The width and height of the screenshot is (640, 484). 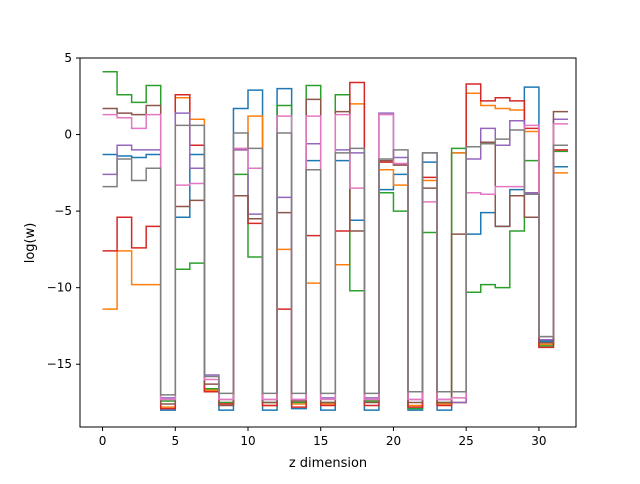 What do you see at coordinates (538, 441) in the screenshot?
I see `x-tick-label: 30` at bounding box center [538, 441].